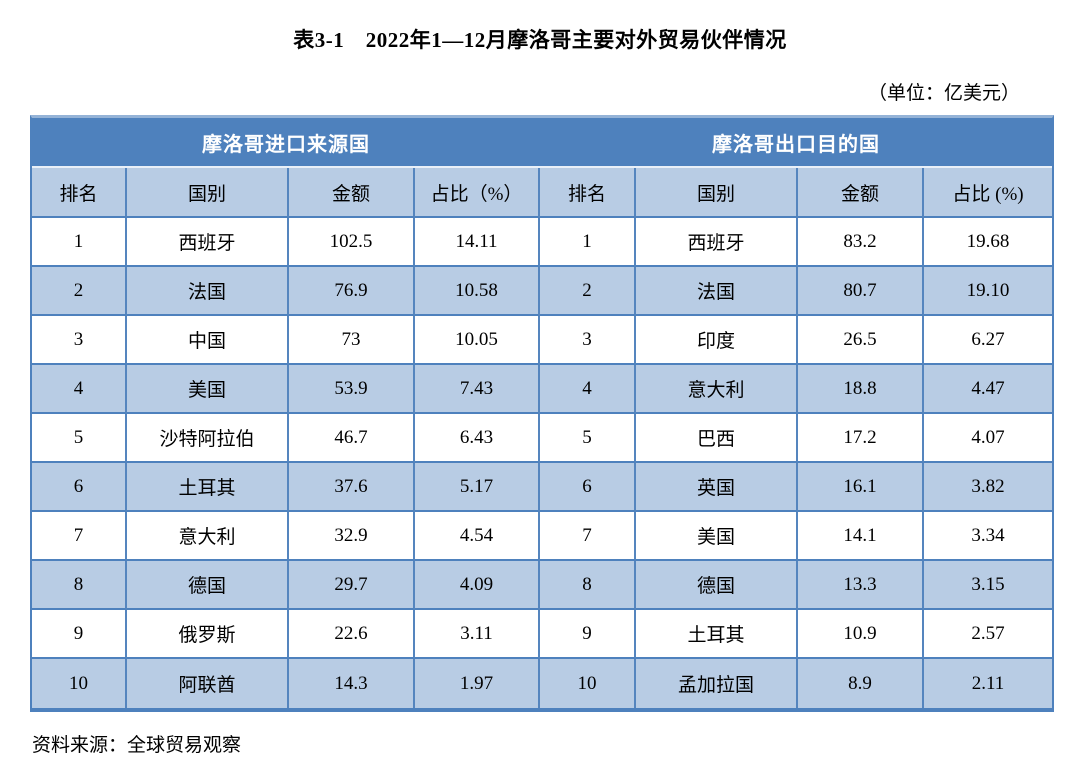  Describe the element at coordinates (477, 242) in the screenshot. I see `cell-import-share: 14.11` at that location.